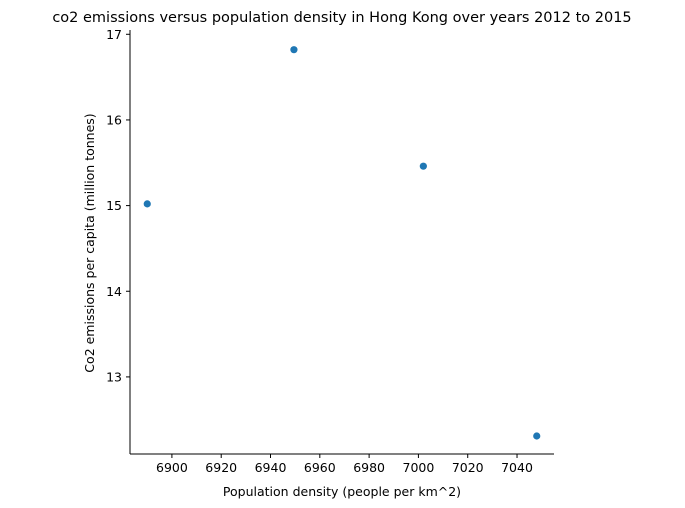  I want to click on x-tick-label: 7020, so click(468, 467).